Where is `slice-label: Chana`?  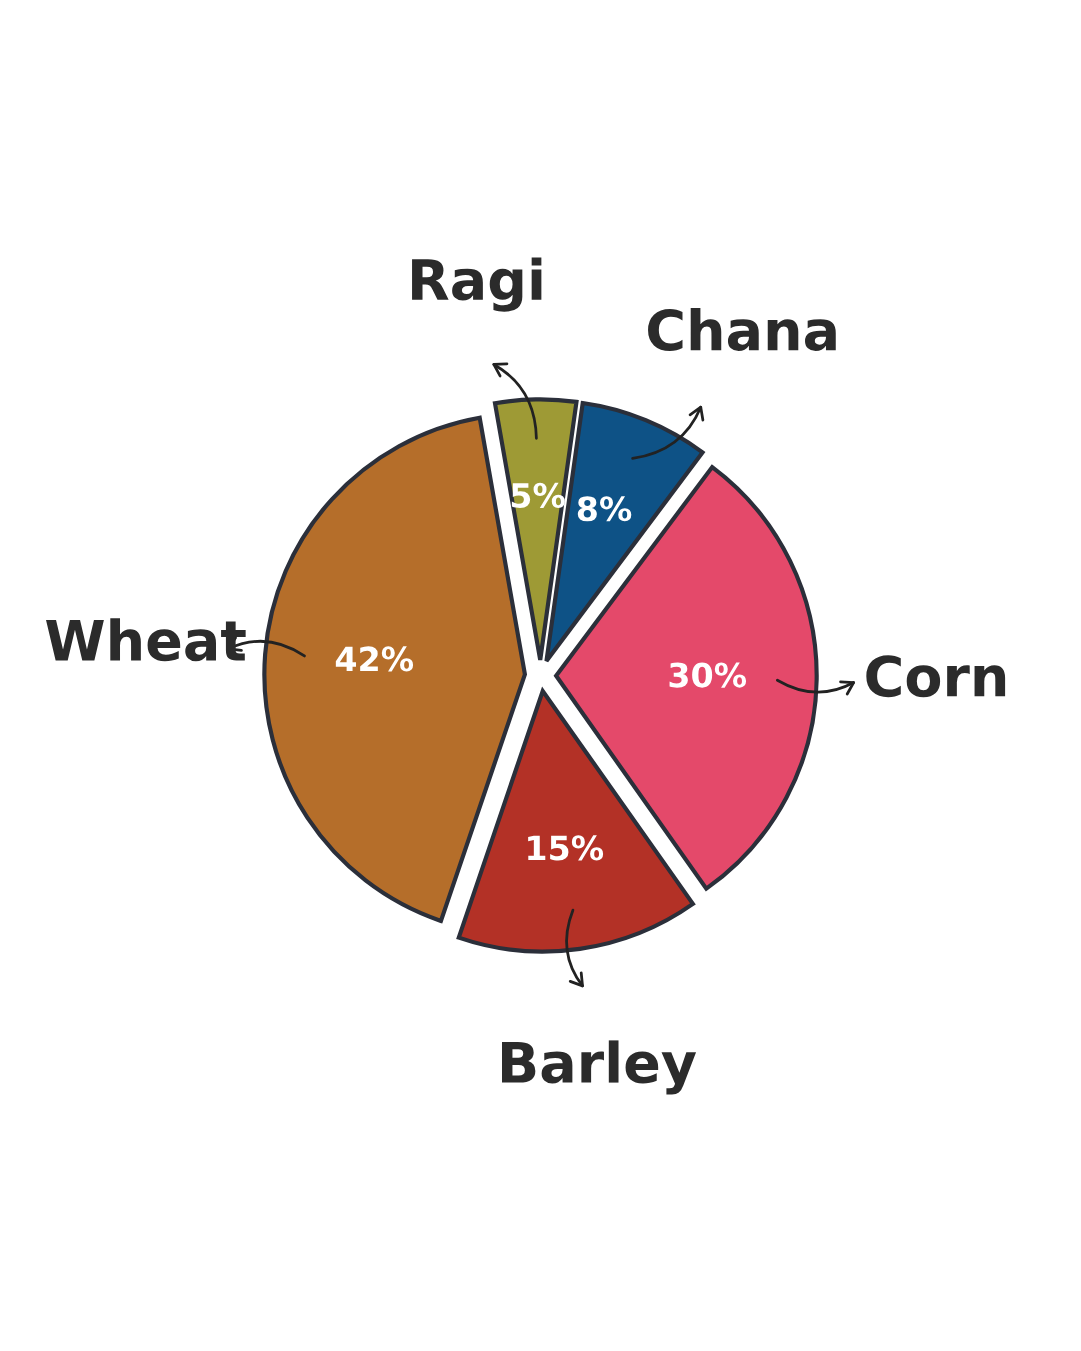
slice-label: Chana is located at coordinates (742, 330).